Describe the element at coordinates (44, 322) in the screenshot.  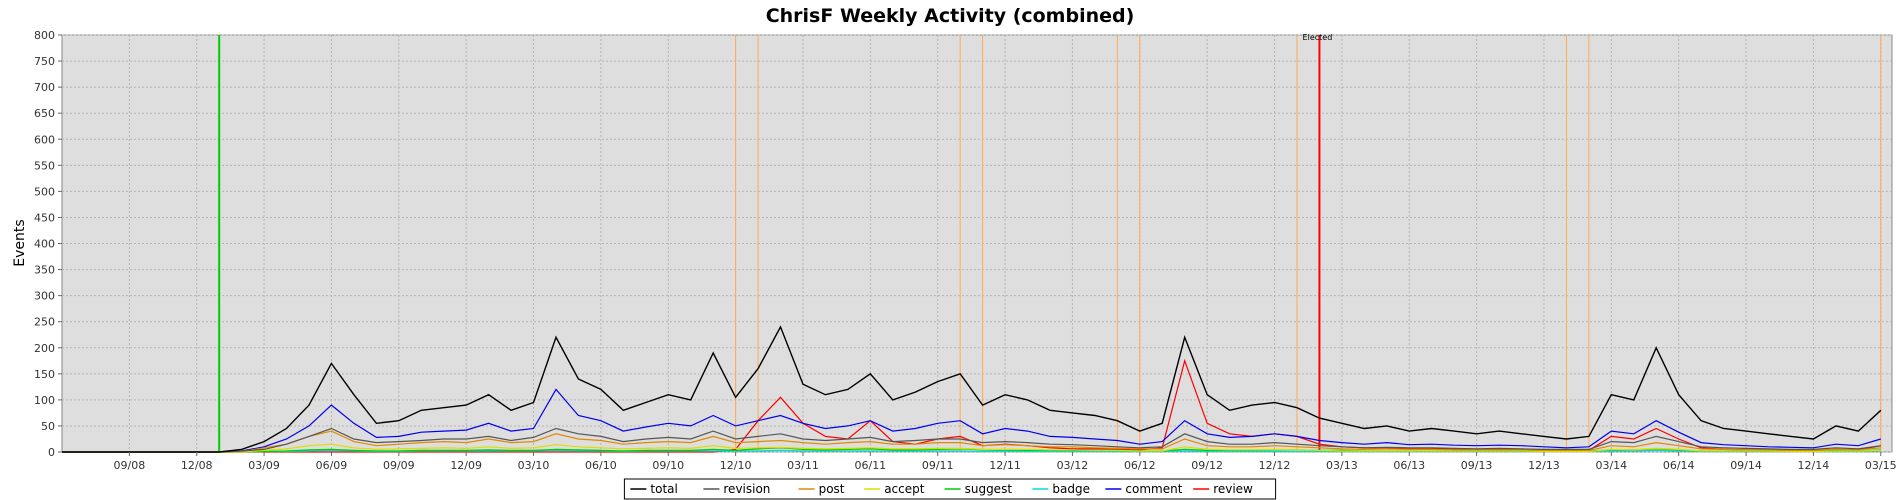
I see `y-tick-label: 250` at that location.